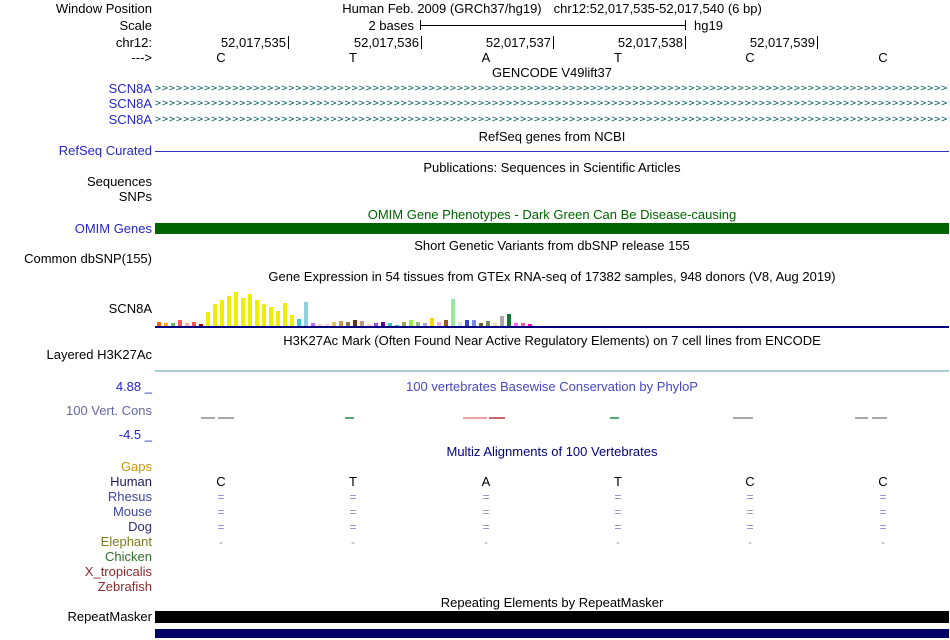  I want to click on refseq-curated-label: RefSeq Curated, so click(105, 150).